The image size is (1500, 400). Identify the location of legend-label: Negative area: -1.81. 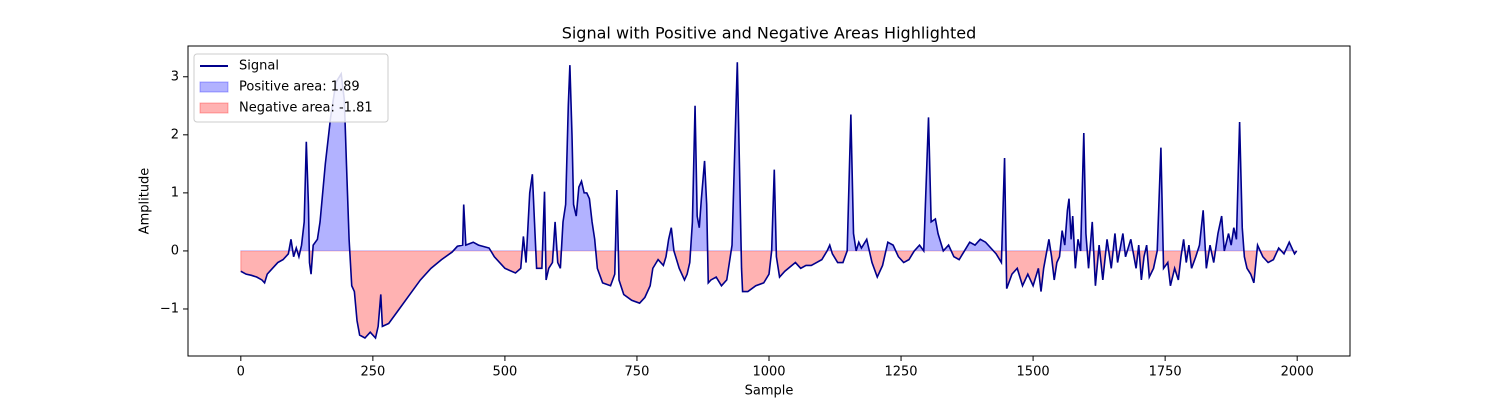
(306, 108).